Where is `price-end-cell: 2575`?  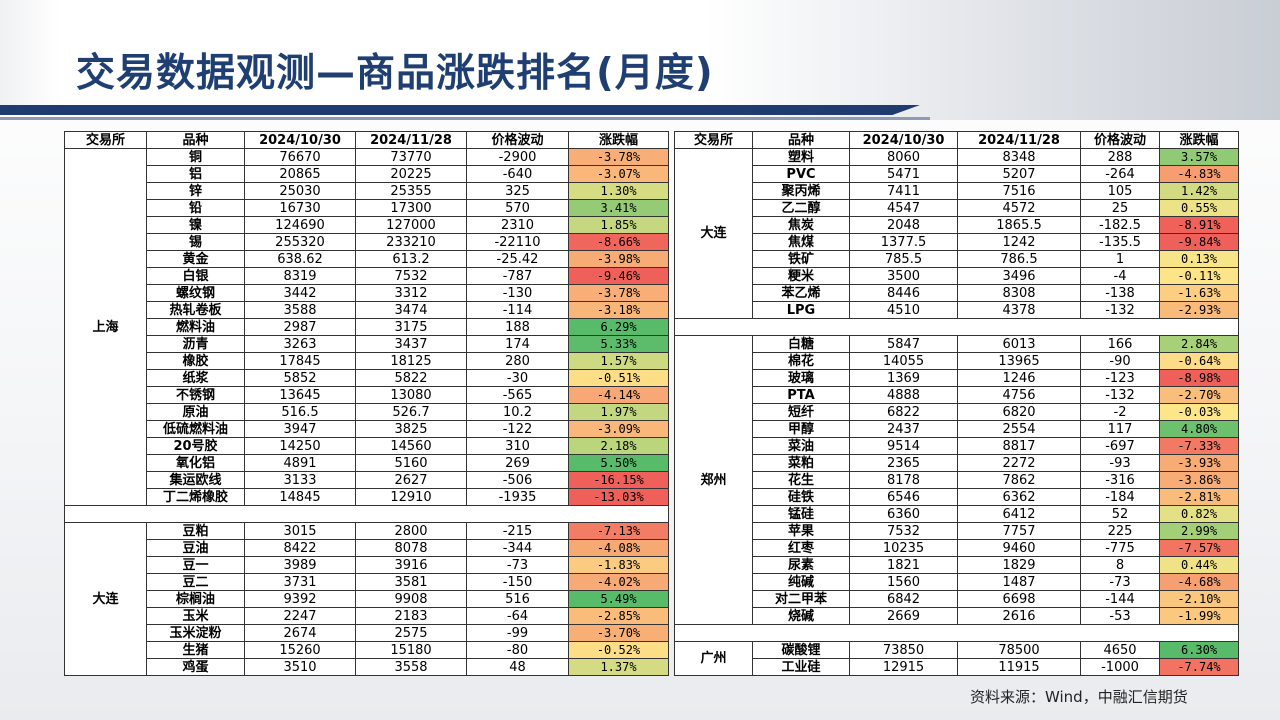
price-end-cell: 2575 is located at coordinates (411, 633).